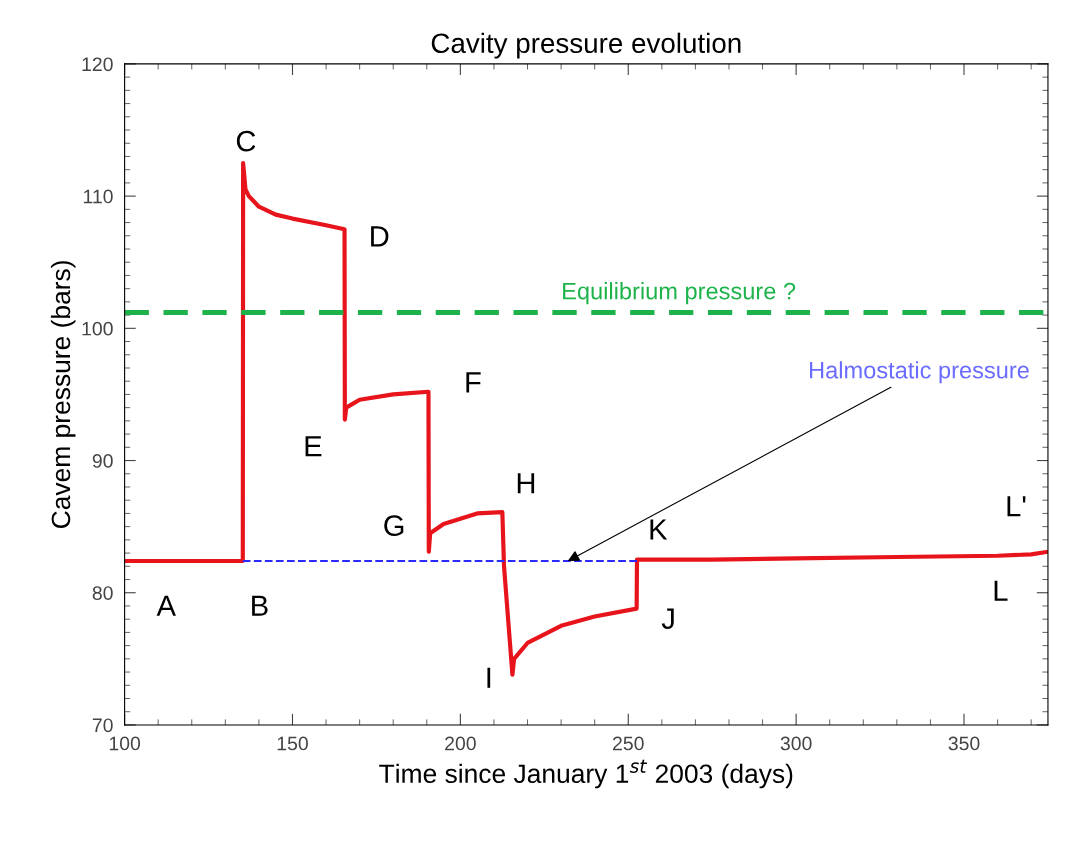 Image resolution: width=1065 pixels, height=841 pixels. I want to click on y-tick-label: 80, so click(102, 593).